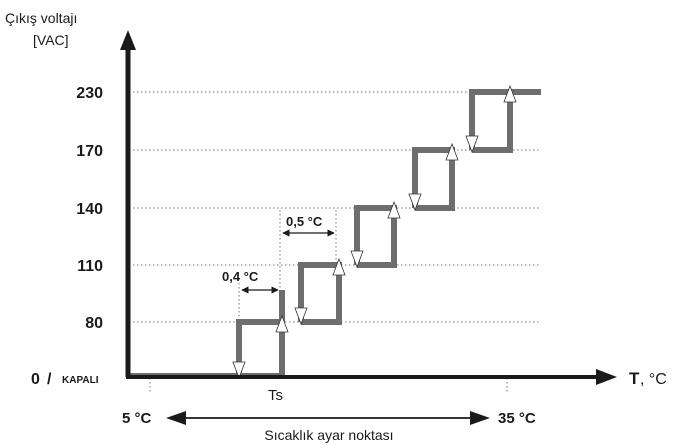  I want to click on range-arrow-left, so click(176, 418).